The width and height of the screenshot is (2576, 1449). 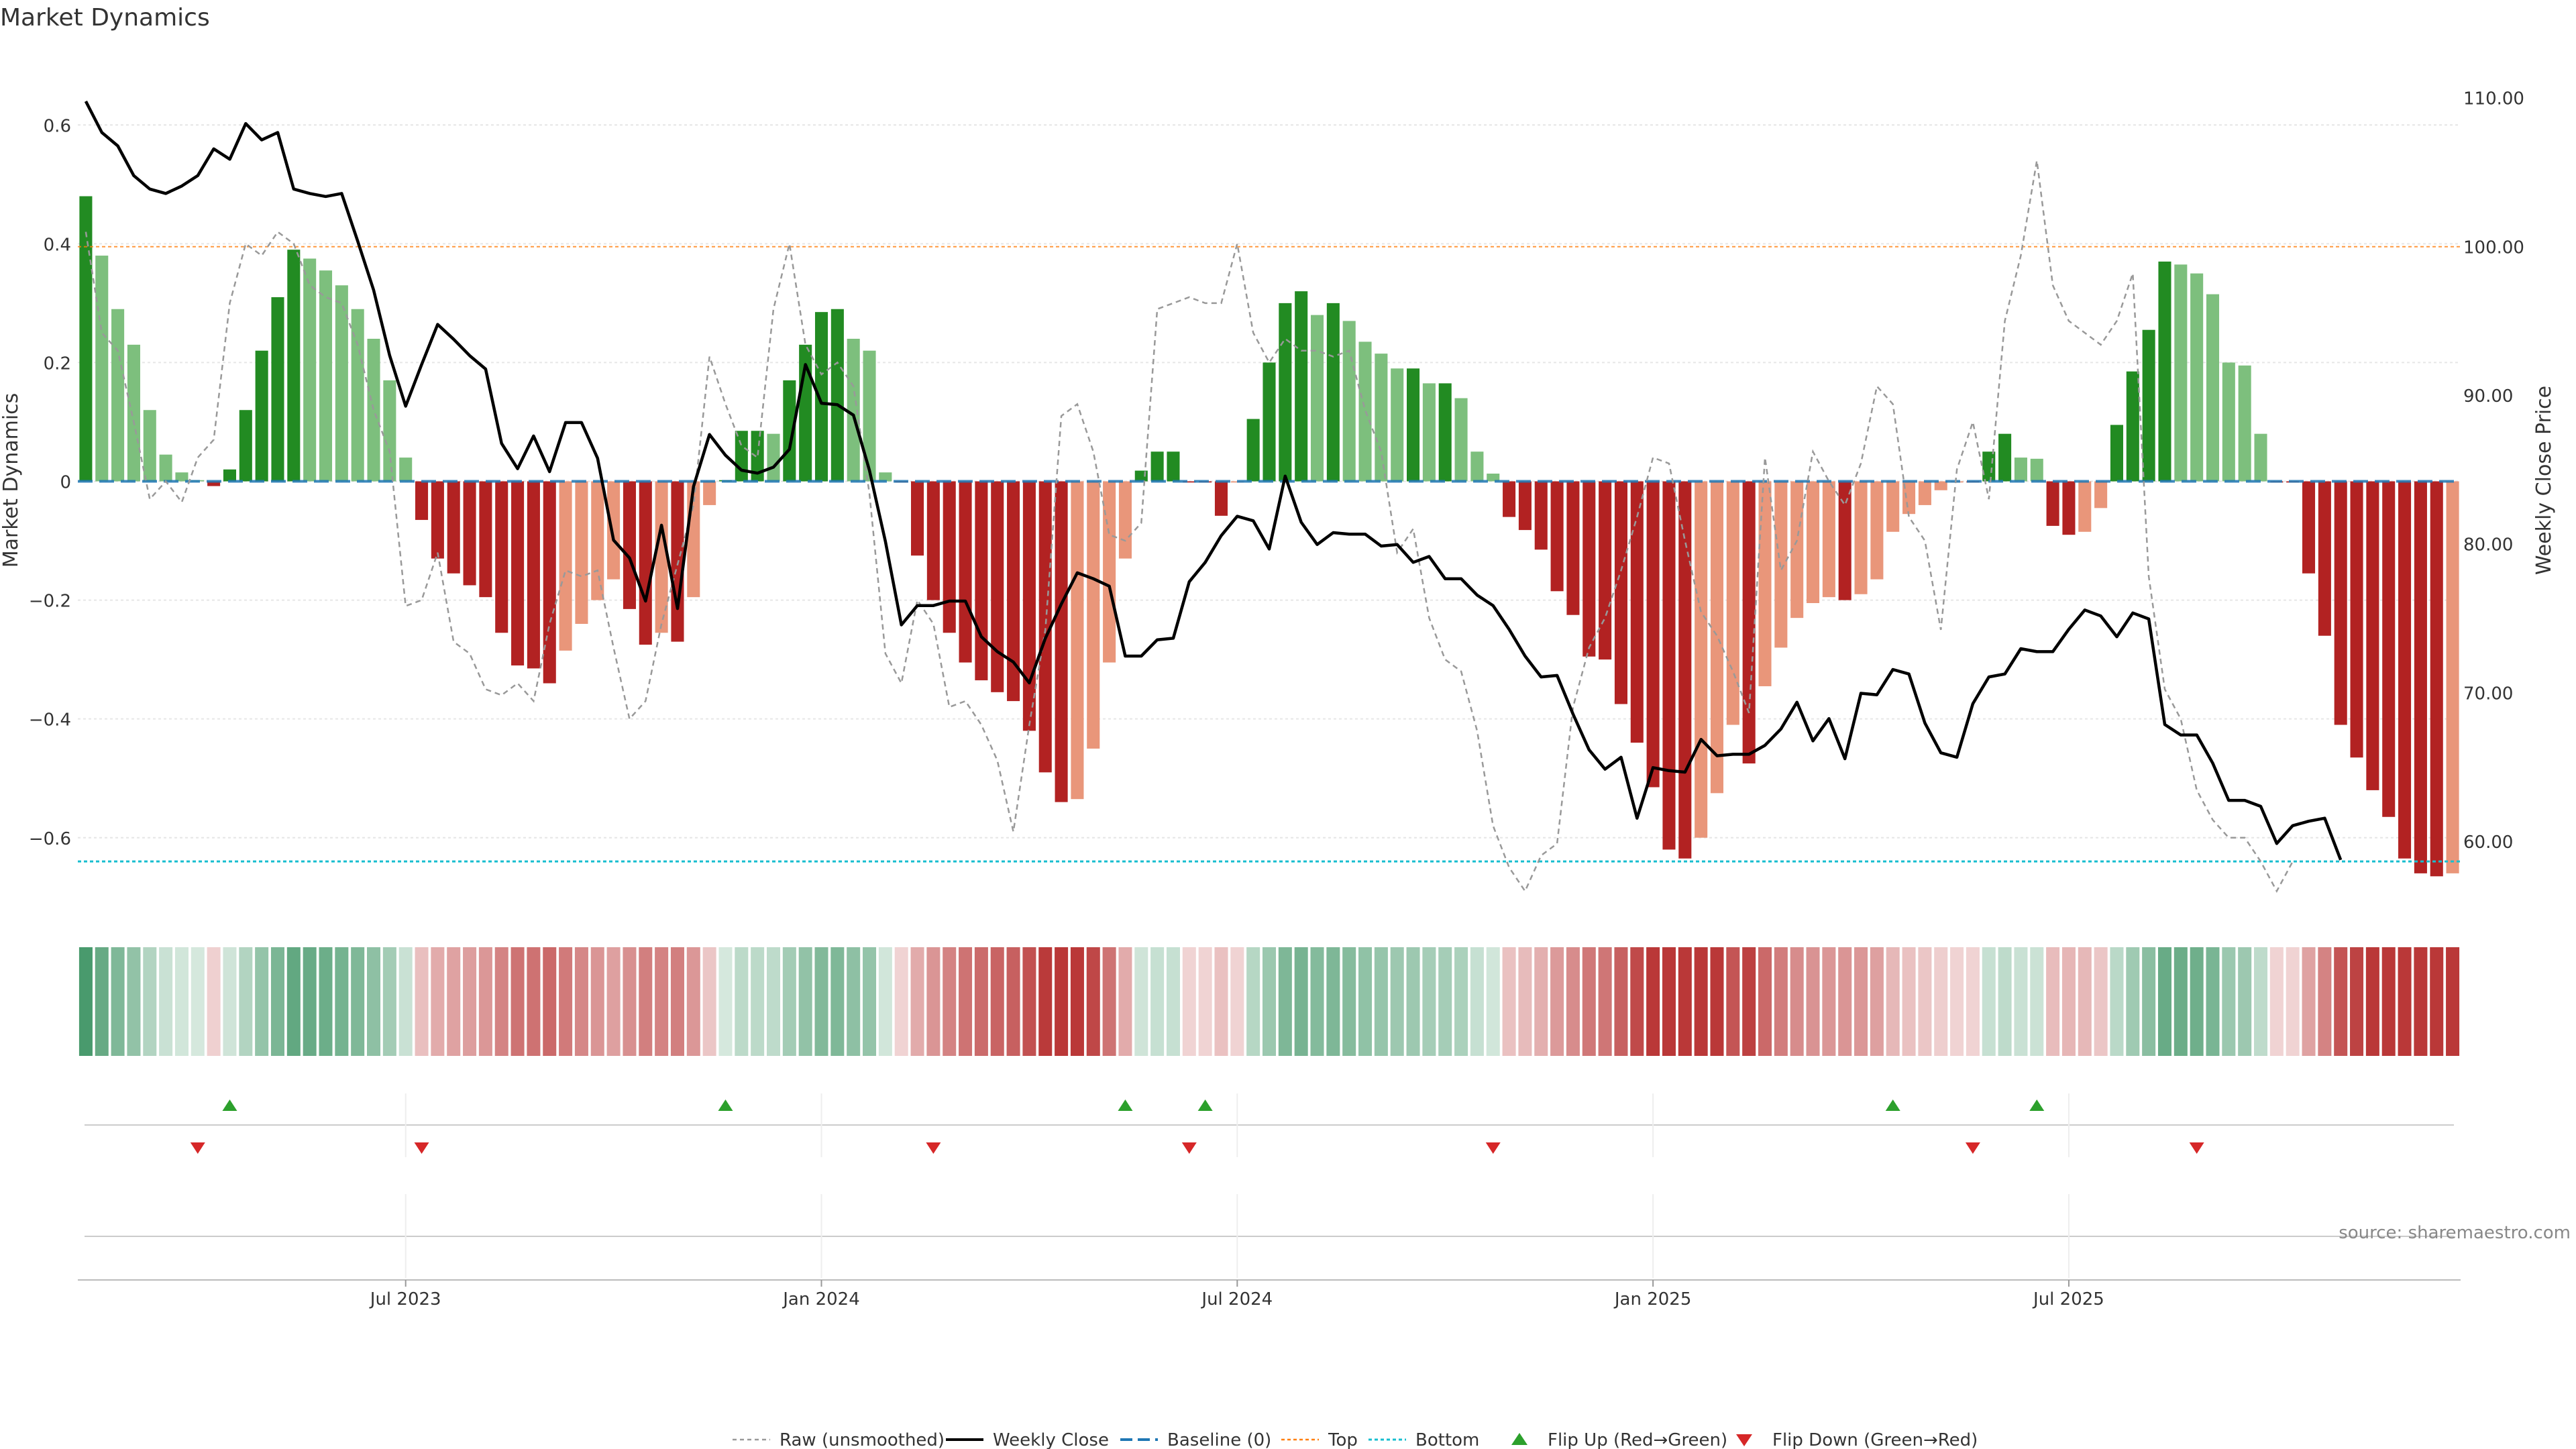 What do you see at coordinates (1125, 1105) in the screenshot?
I see `flip-up-marker` at bounding box center [1125, 1105].